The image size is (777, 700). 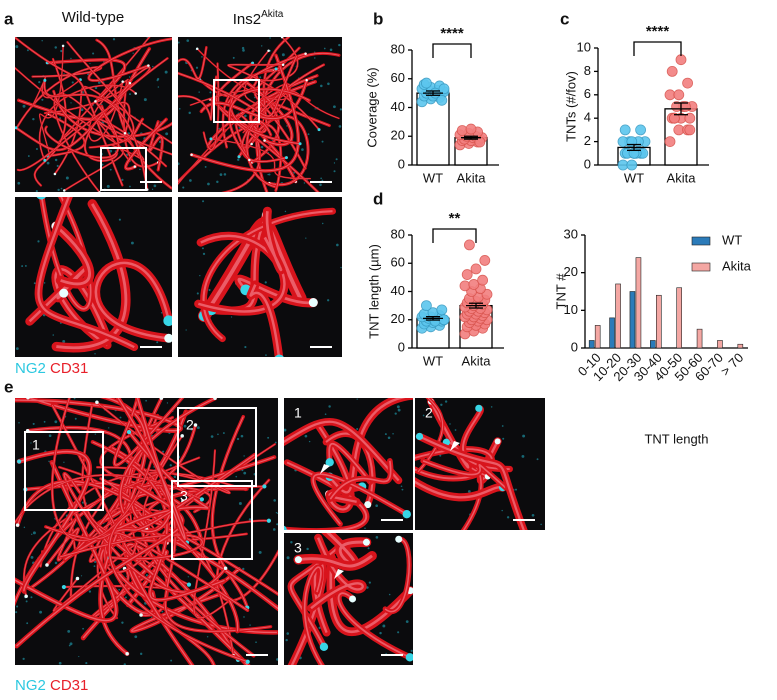 I want to click on column-title: Wild-type, so click(x=93, y=17).